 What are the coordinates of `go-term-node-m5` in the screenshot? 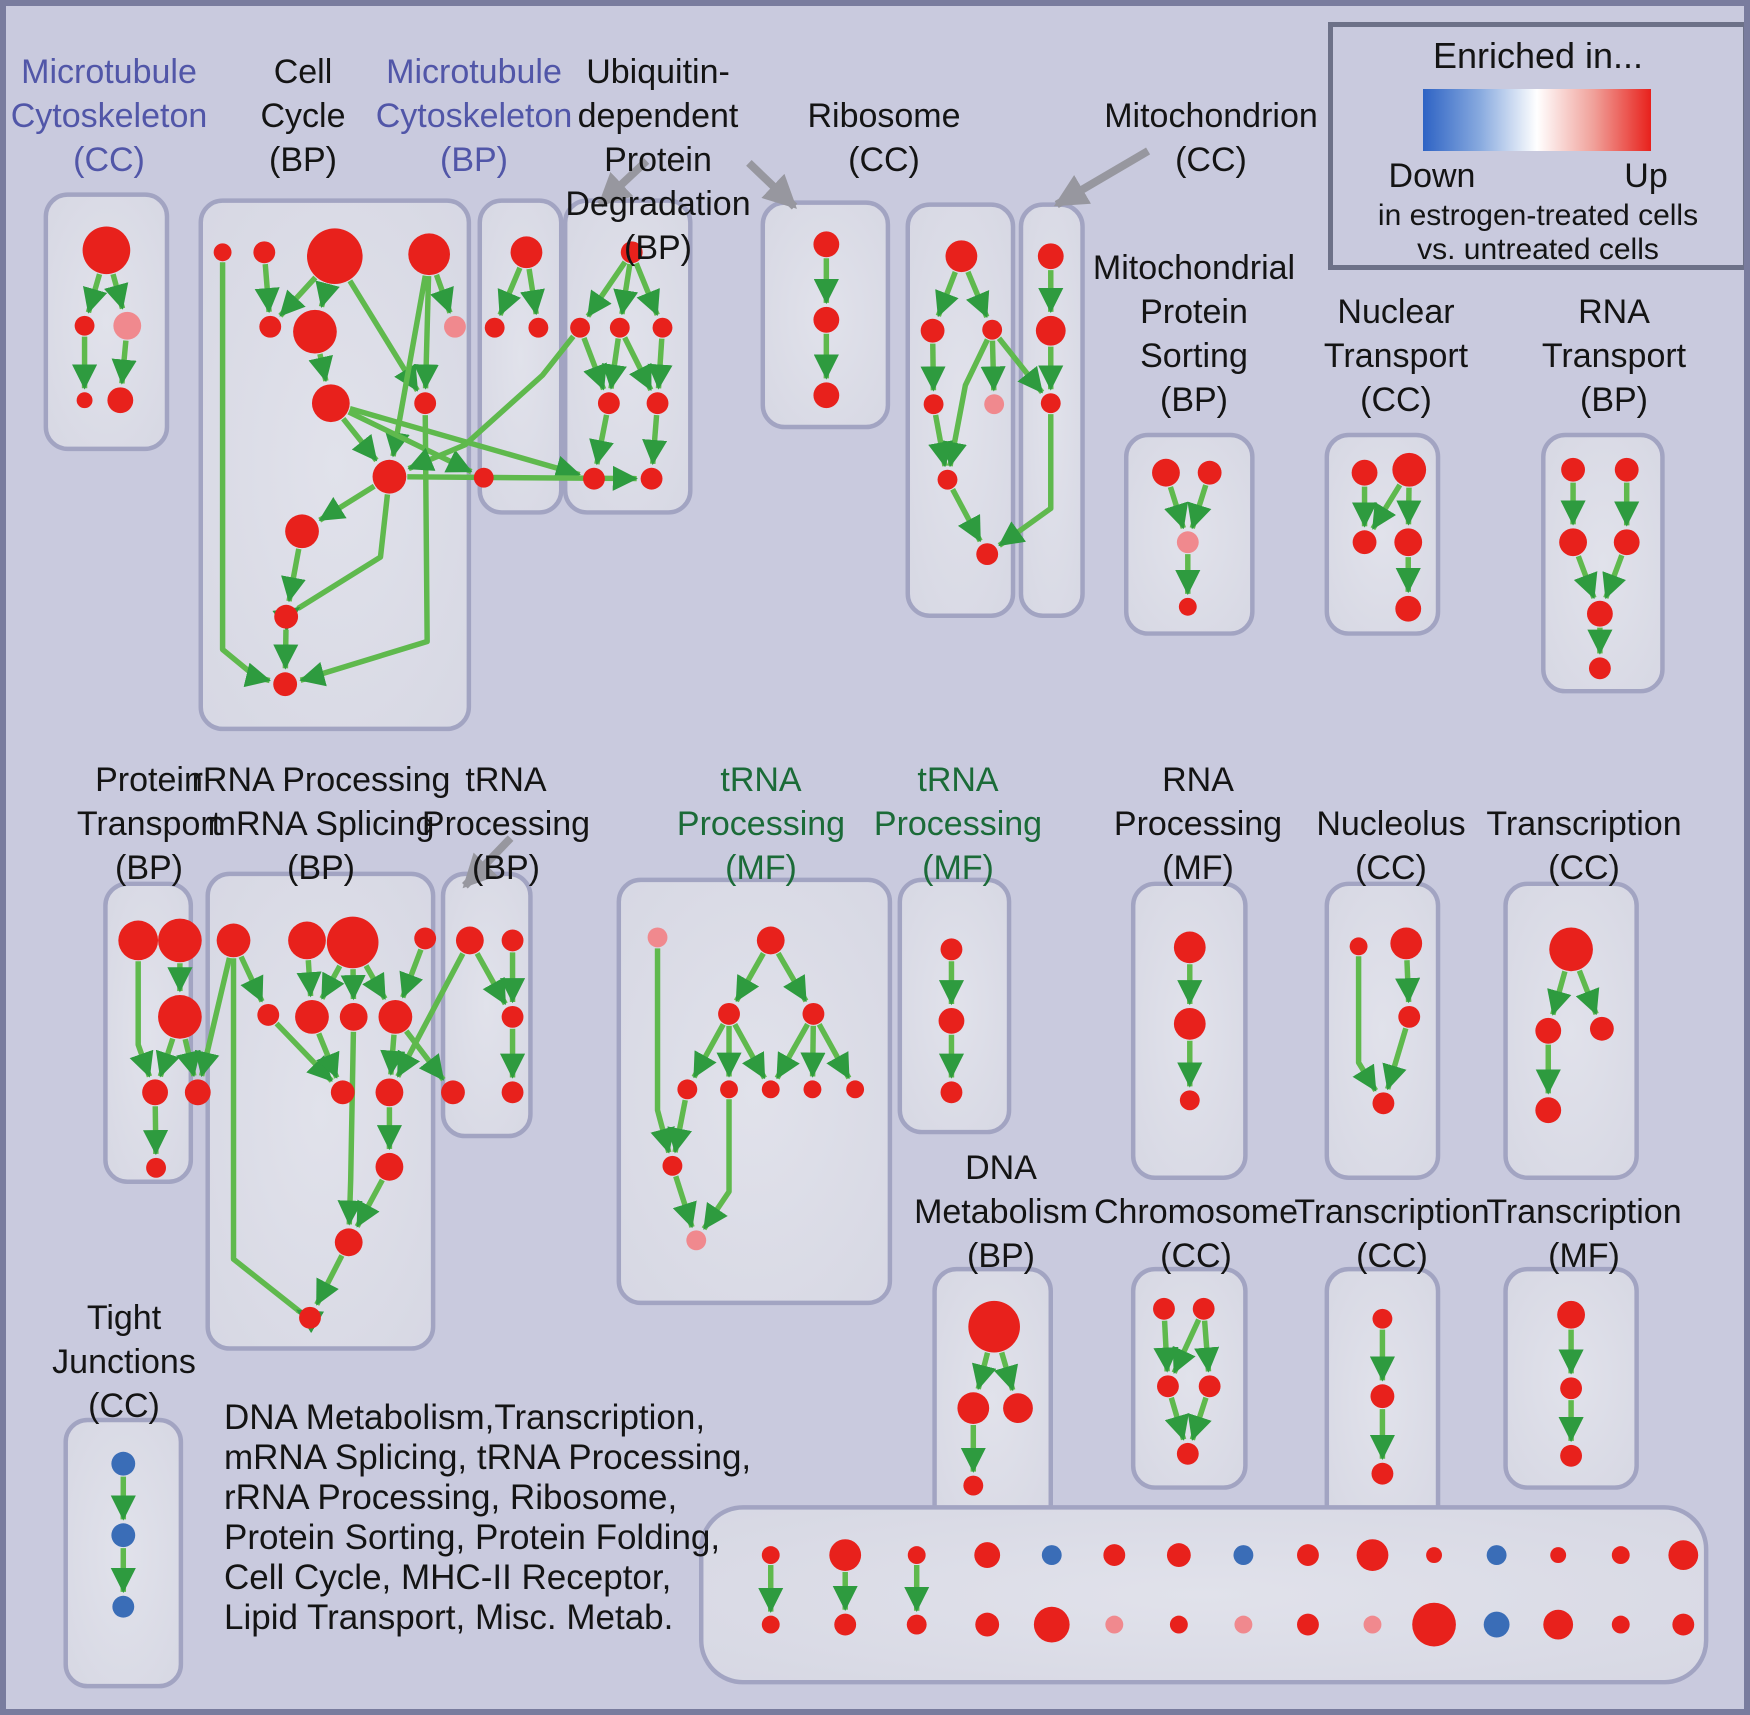 It's located at (512, 1092).